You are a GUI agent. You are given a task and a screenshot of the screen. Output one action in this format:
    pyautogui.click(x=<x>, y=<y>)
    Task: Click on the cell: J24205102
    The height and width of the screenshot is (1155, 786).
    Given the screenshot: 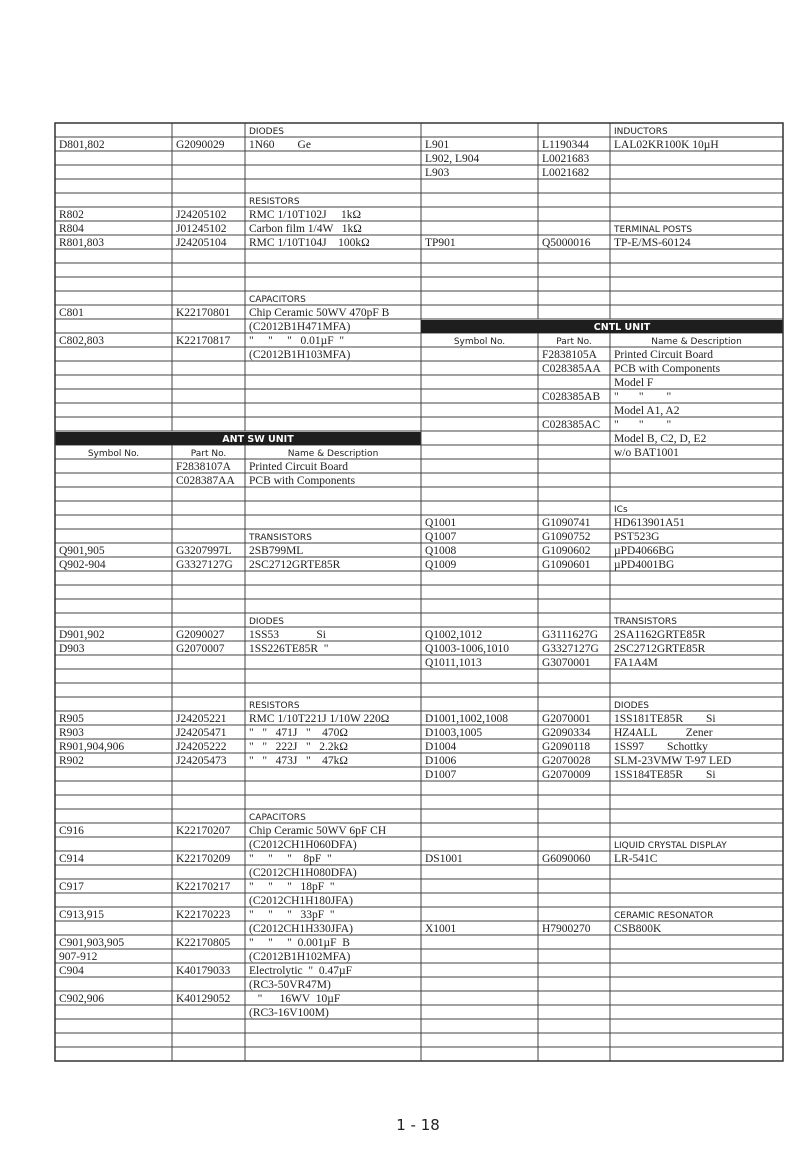 What is the action you would take?
    pyautogui.click(x=201, y=215)
    